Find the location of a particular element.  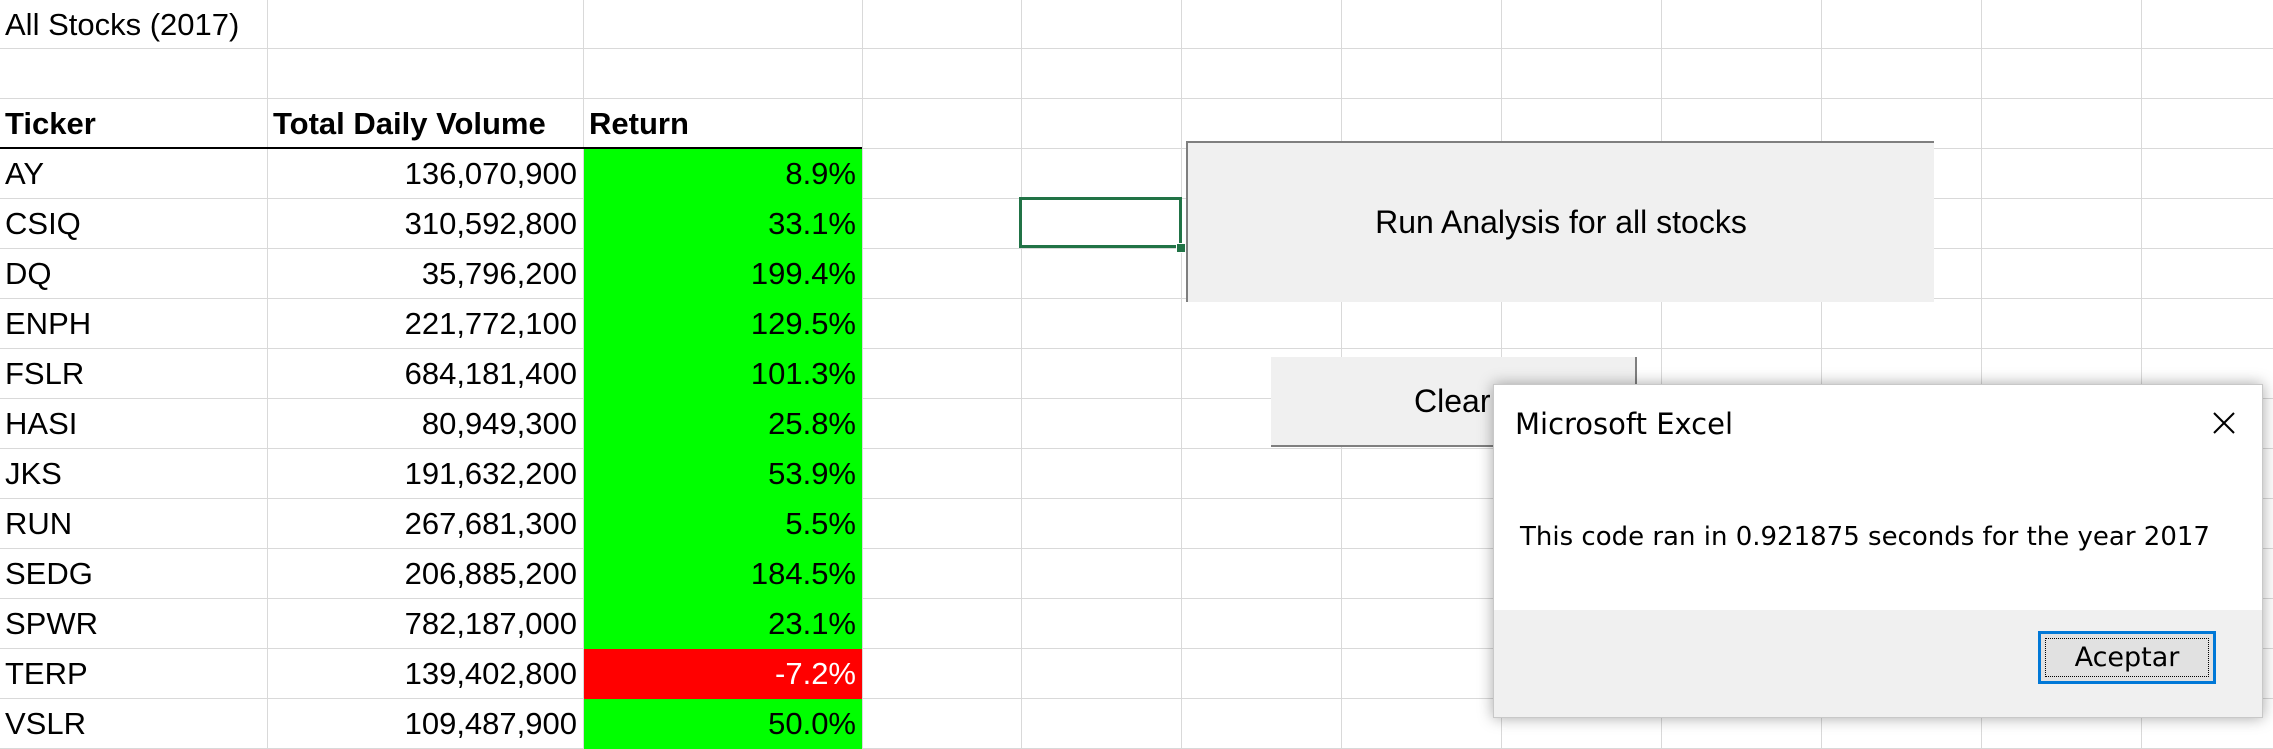

ticker-cell: VSLR is located at coordinates (45, 723).